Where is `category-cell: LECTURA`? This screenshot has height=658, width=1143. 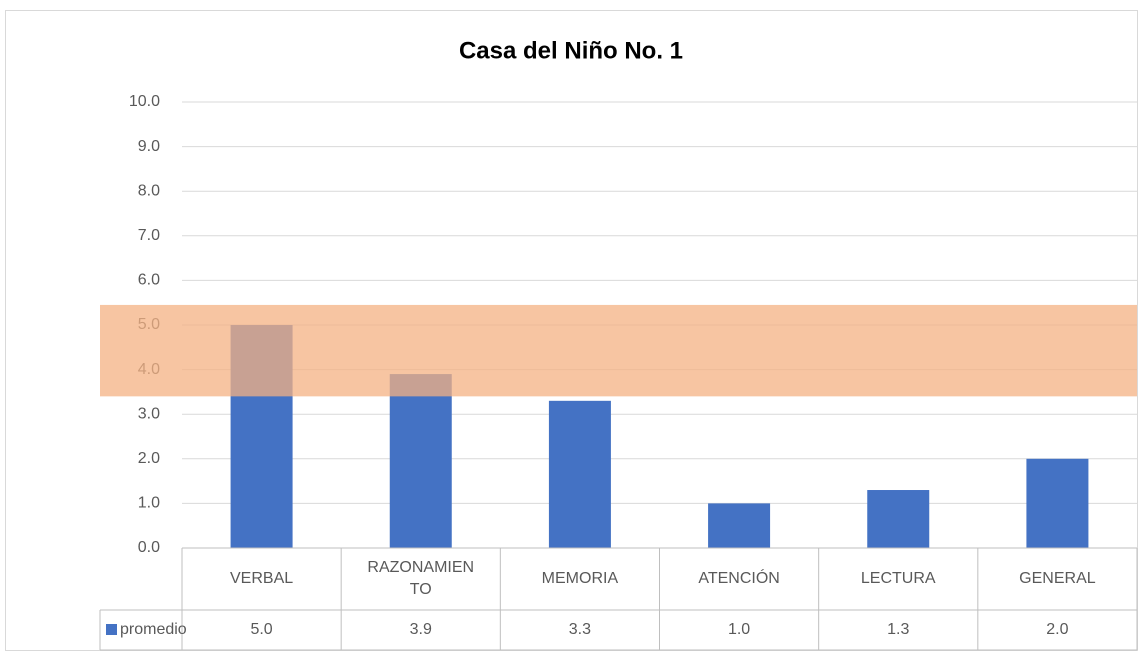
category-cell: LECTURA is located at coordinates (898, 579).